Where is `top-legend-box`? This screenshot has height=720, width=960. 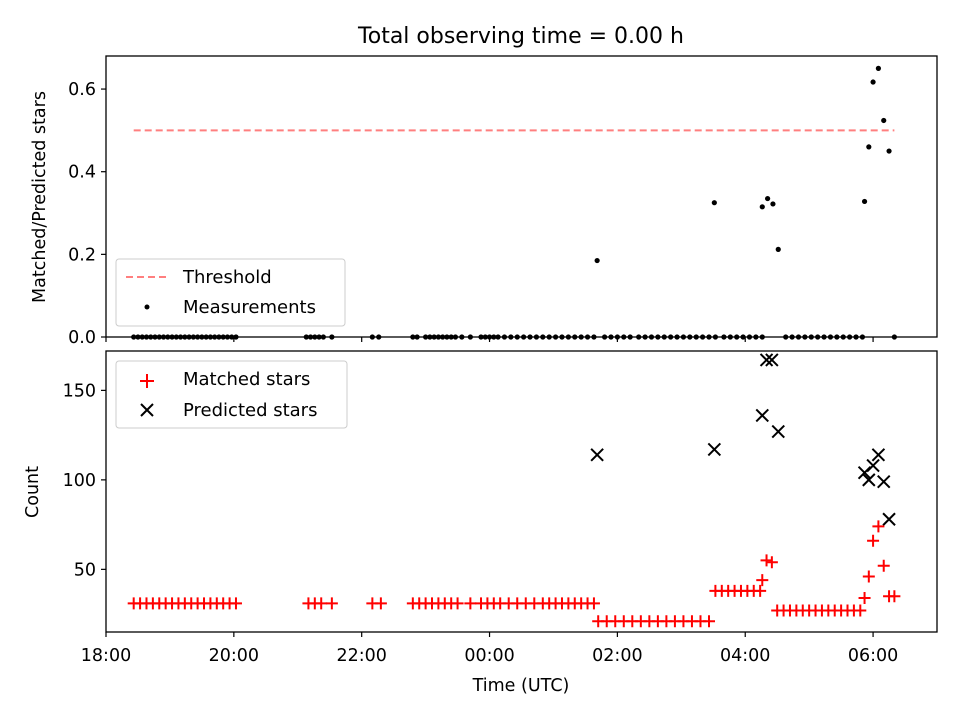 top-legend-box is located at coordinates (230, 292).